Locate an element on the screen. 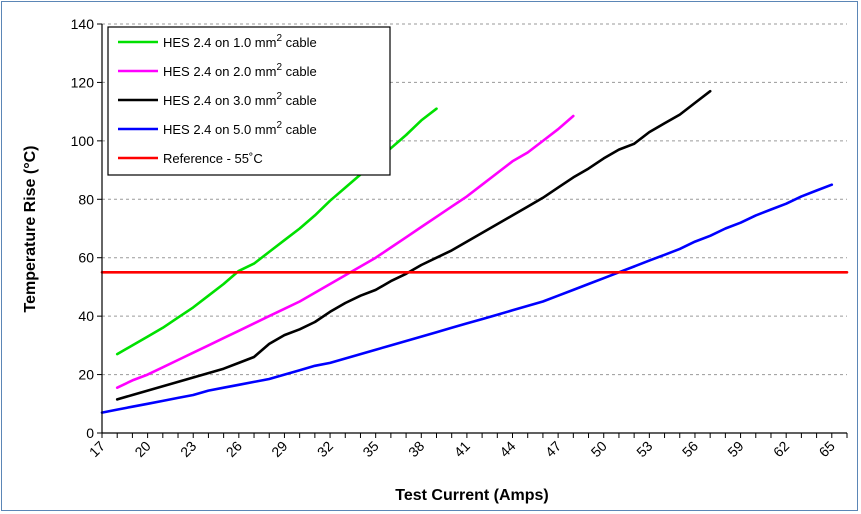 The image size is (861, 514). x-tick-label: 23 is located at coordinates (188, 449).